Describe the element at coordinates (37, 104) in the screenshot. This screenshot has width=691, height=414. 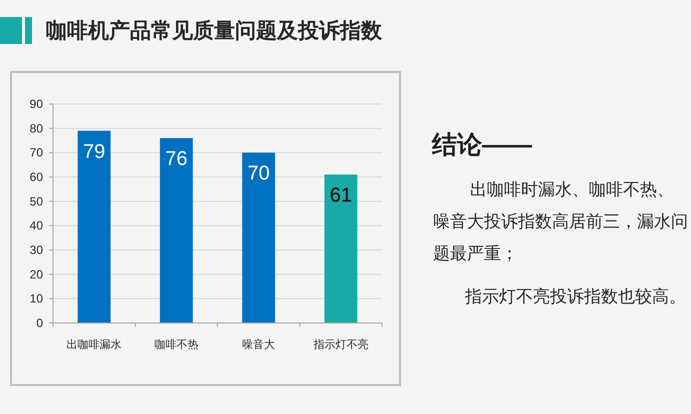
I see `y-tick-label: 90` at that location.